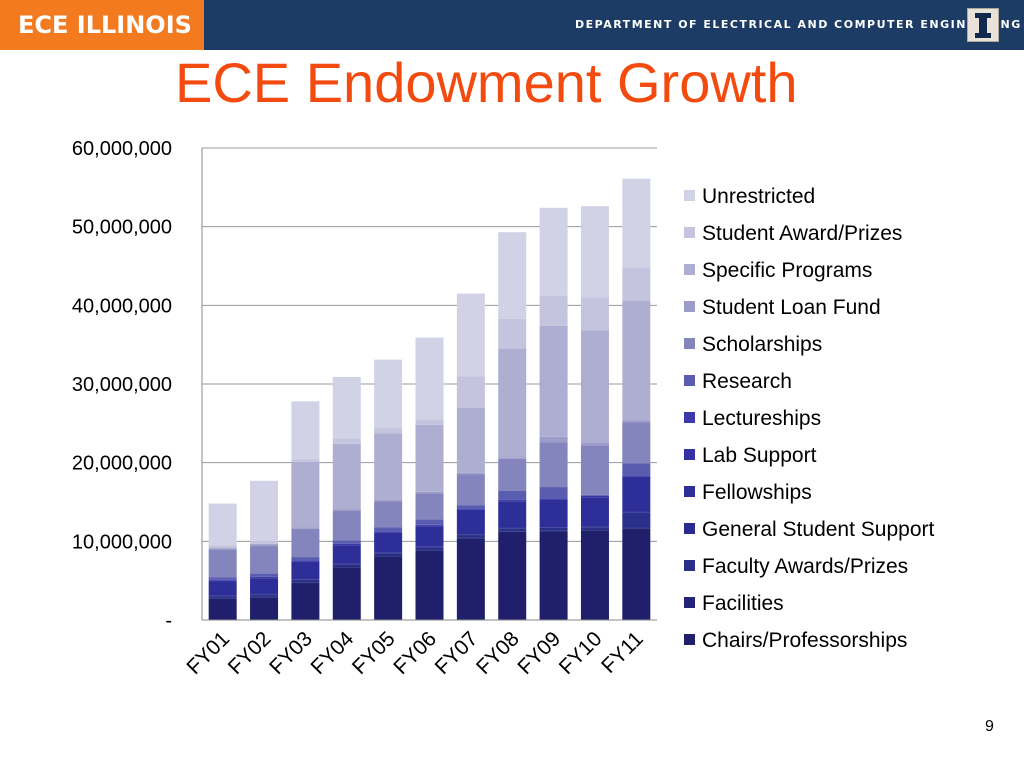 The image size is (1024, 768). Describe the element at coordinates (122, 464) in the screenshot. I see `y-tick-label: 20,000,000` at that location.